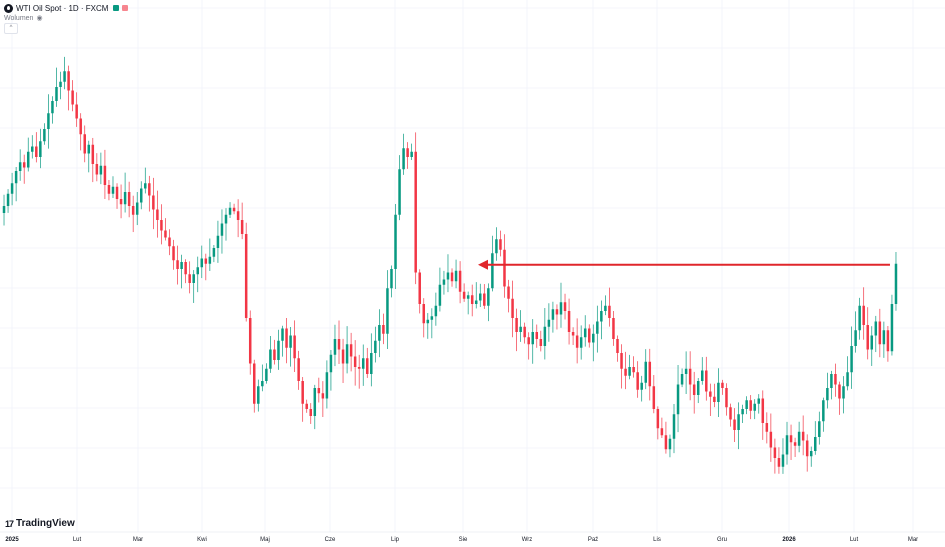 Image resolution: width=945 pixels, height=547 pixels. Describe the element at coordinates (39, 18) in the screenshot. I see `eye-icon: ◉` at that location.